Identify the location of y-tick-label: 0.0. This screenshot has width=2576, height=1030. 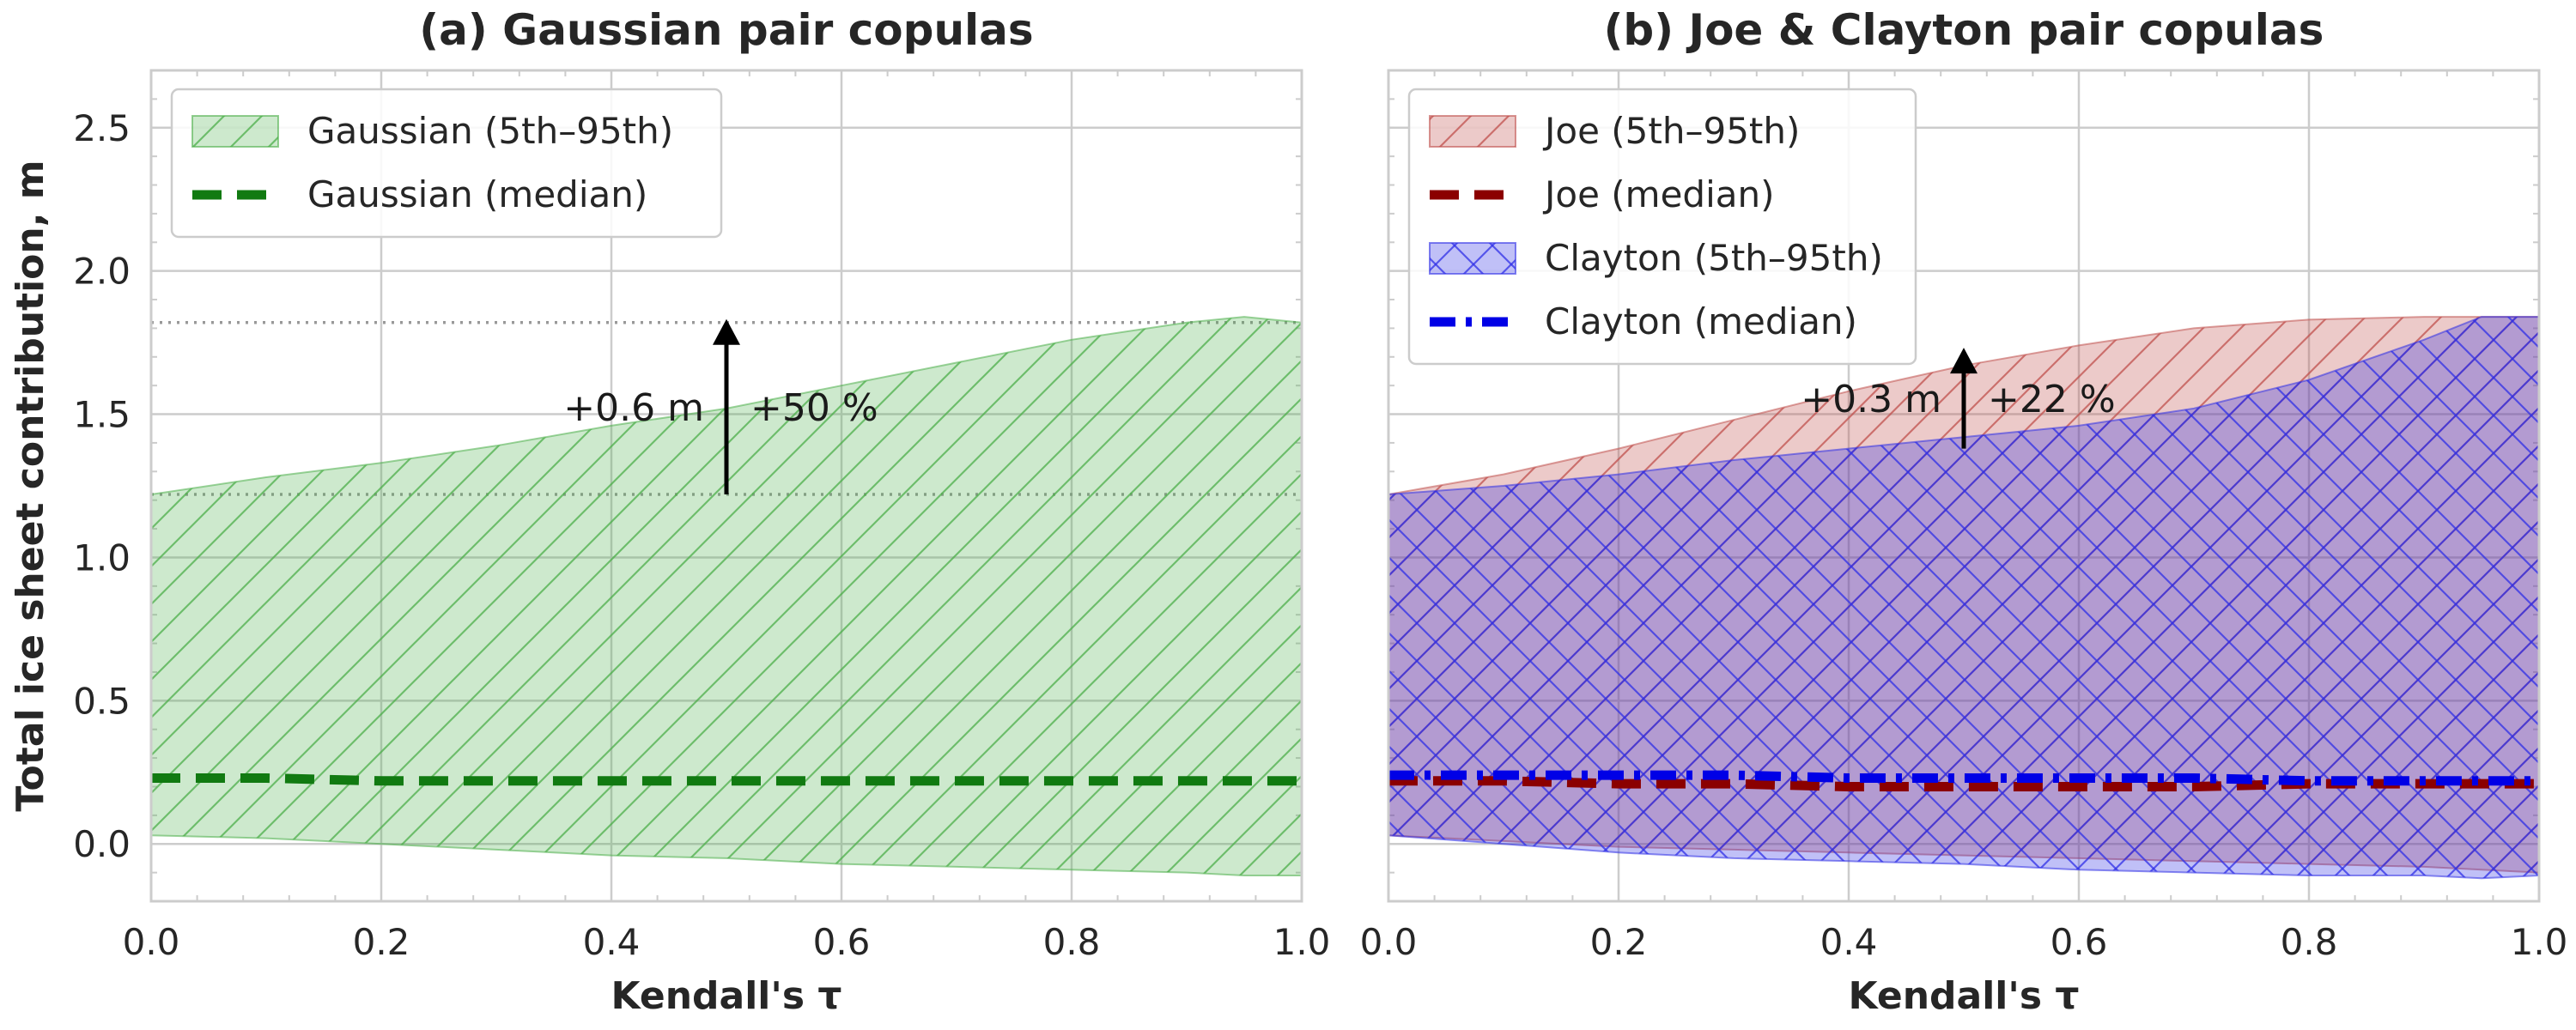
(102, 844).